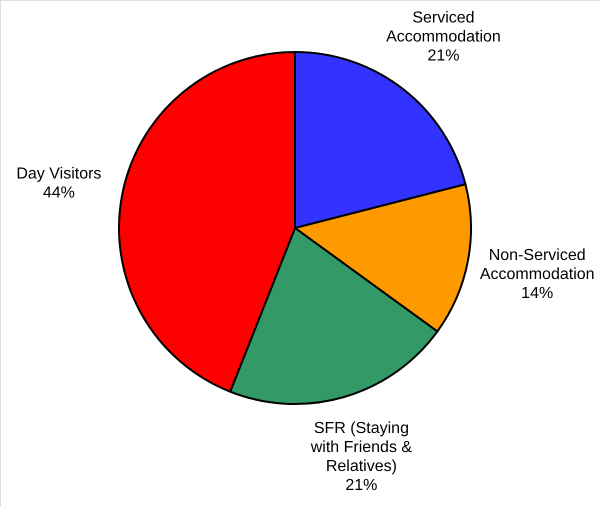 This screenshot has height=506, width=600. I want to click on slice-label: Day Visitors, so click(59, 173).